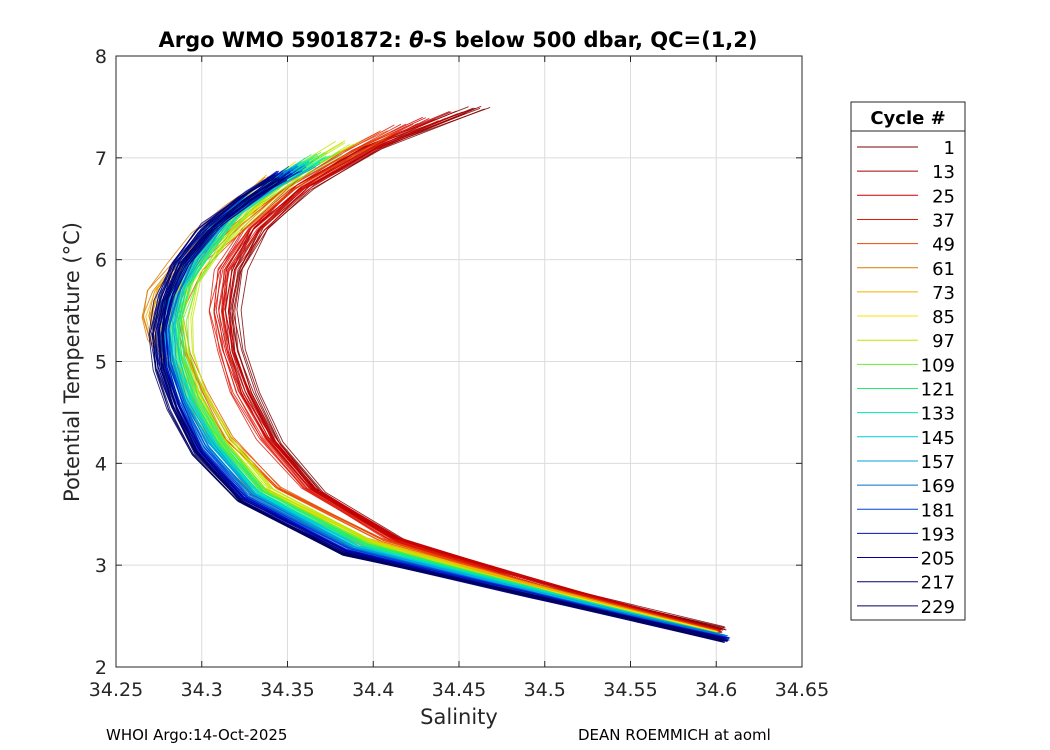 The width and height of the screenshot is (1050, 750). Describe the element at coordinates (943, 245) in the screenshot. I see `legend-label: 49` at that location.